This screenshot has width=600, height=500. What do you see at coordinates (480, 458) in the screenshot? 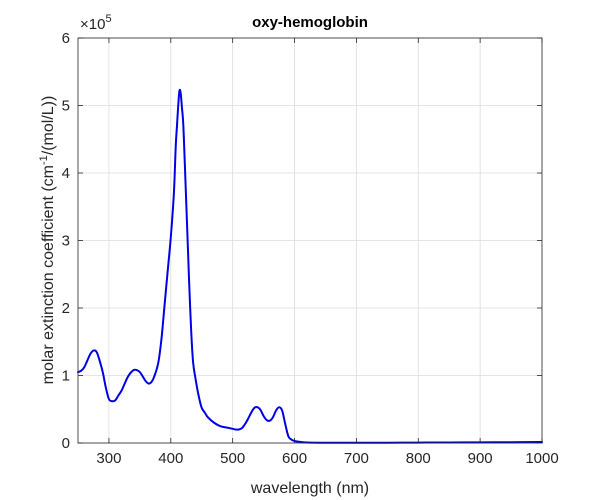
I see `x-tick-label: 900` at bounding box center [480, 458].